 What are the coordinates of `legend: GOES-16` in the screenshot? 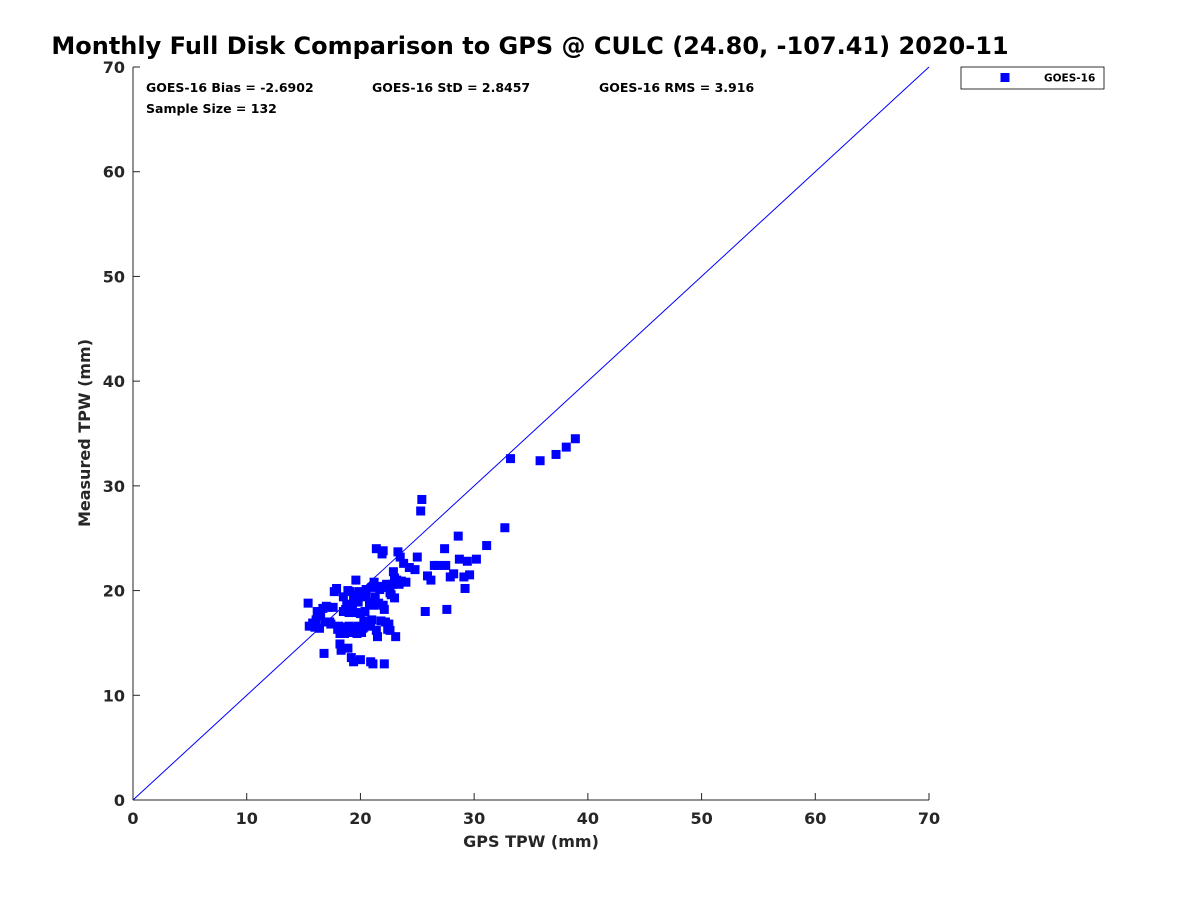 It's located at (1032, 78).